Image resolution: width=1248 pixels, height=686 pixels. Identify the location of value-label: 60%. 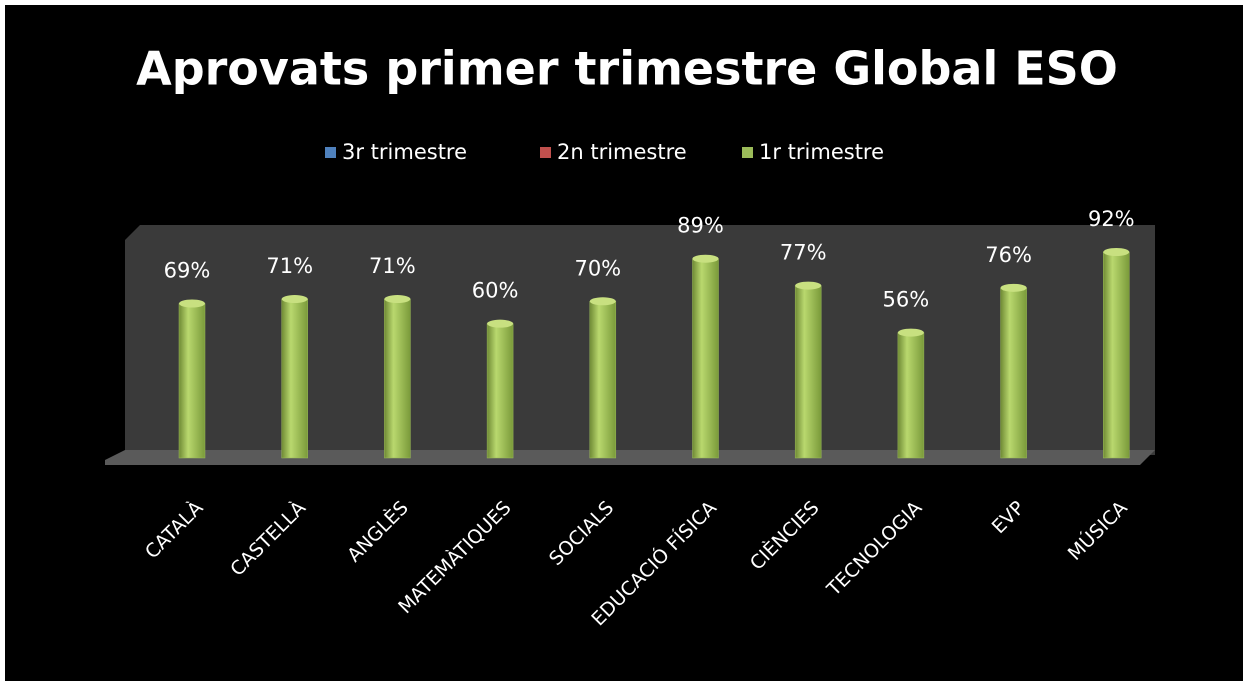
(495, 291).